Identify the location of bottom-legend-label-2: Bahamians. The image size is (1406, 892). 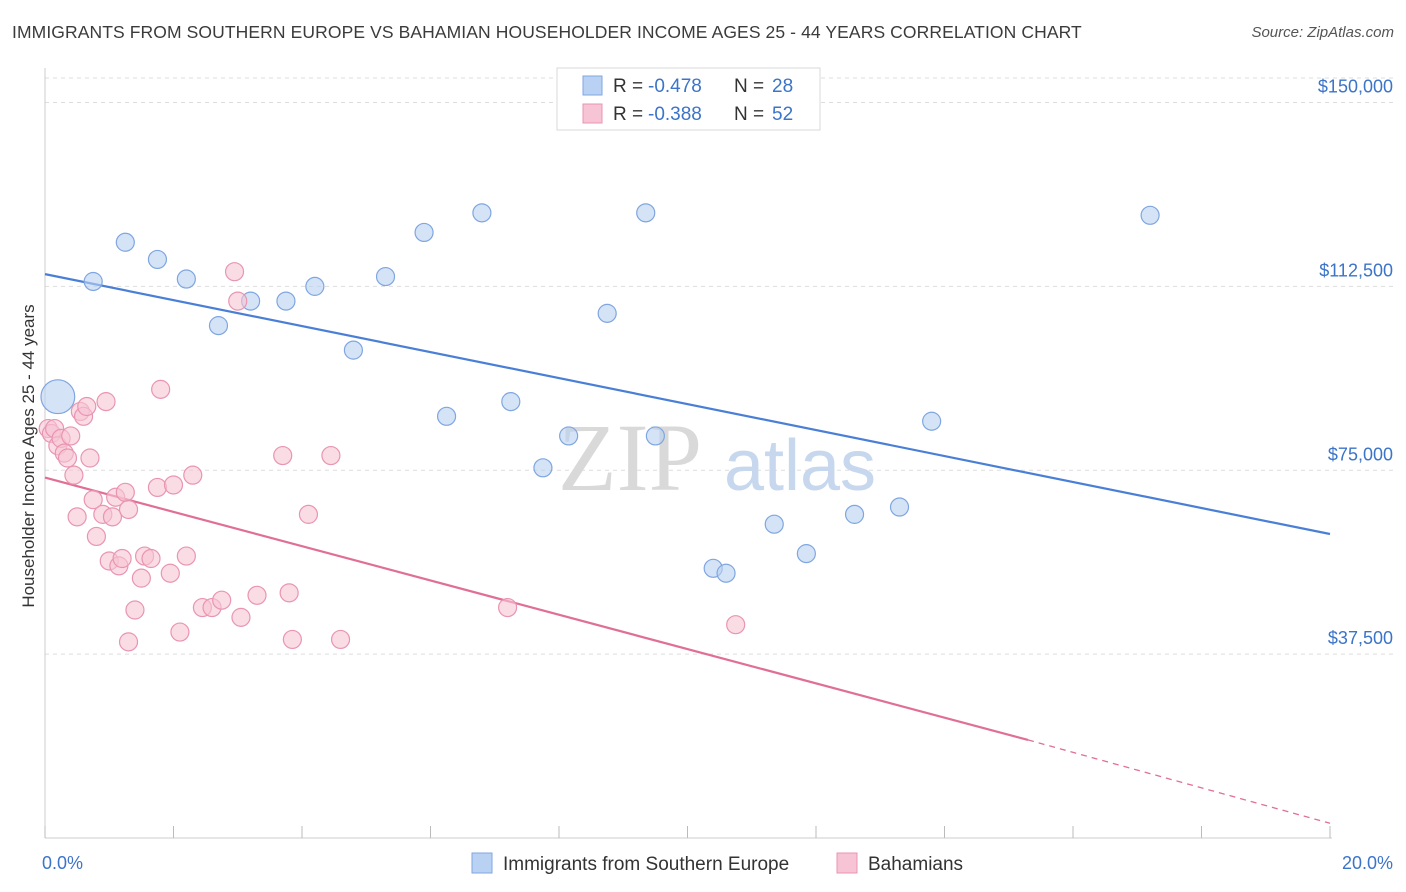
(915, 864).